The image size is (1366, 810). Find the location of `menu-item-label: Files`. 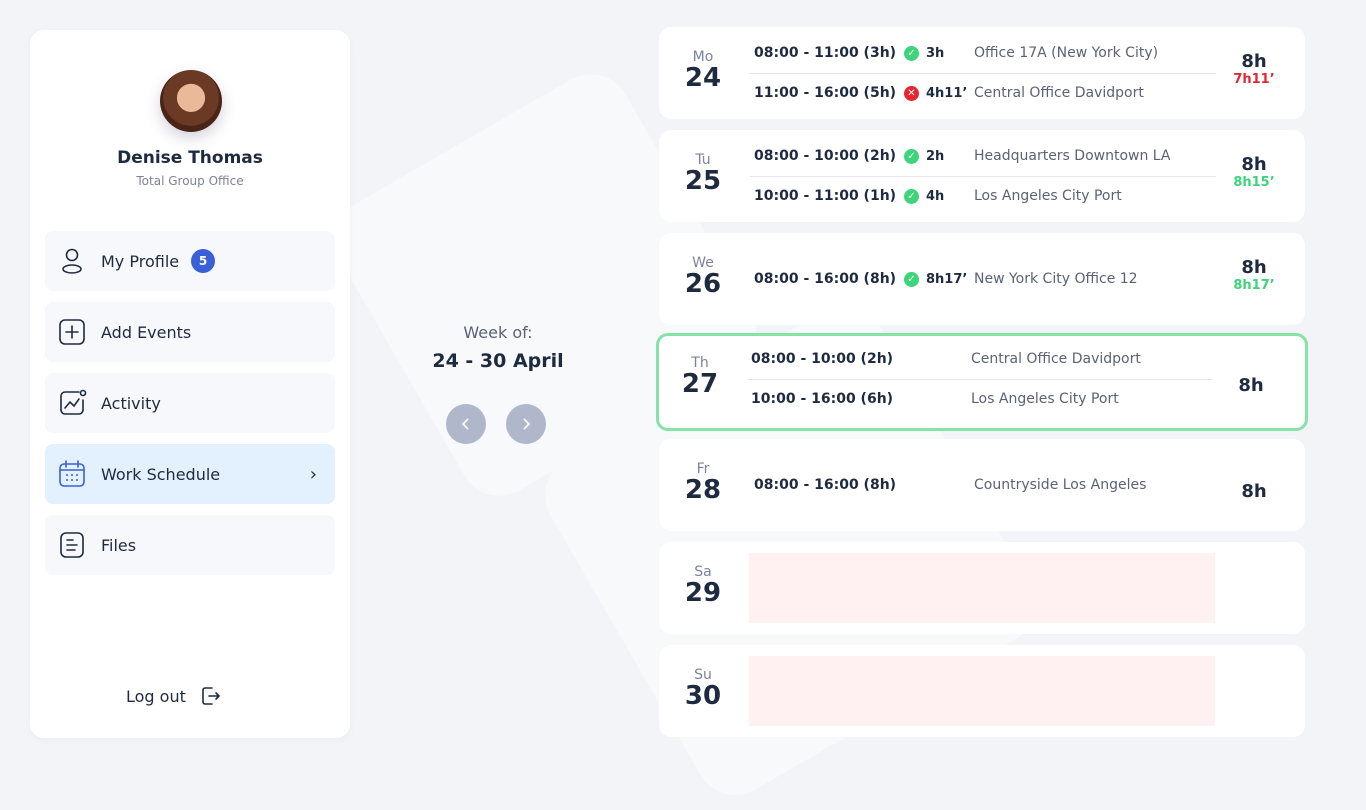

menu-item-label: Files is located at coordinates (119, 545).